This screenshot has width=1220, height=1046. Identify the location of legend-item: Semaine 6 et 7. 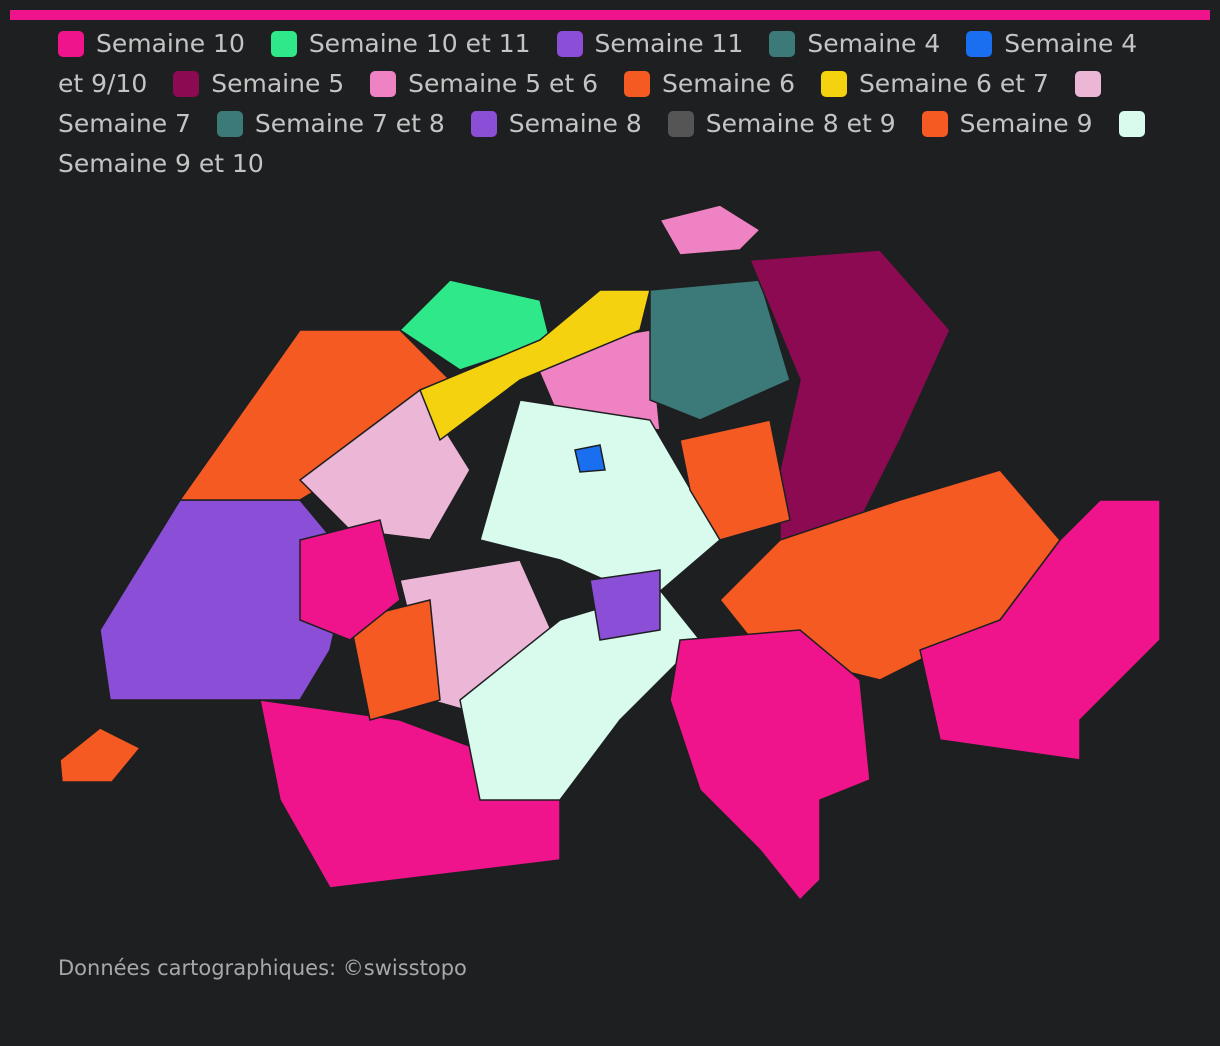
(934, 83).